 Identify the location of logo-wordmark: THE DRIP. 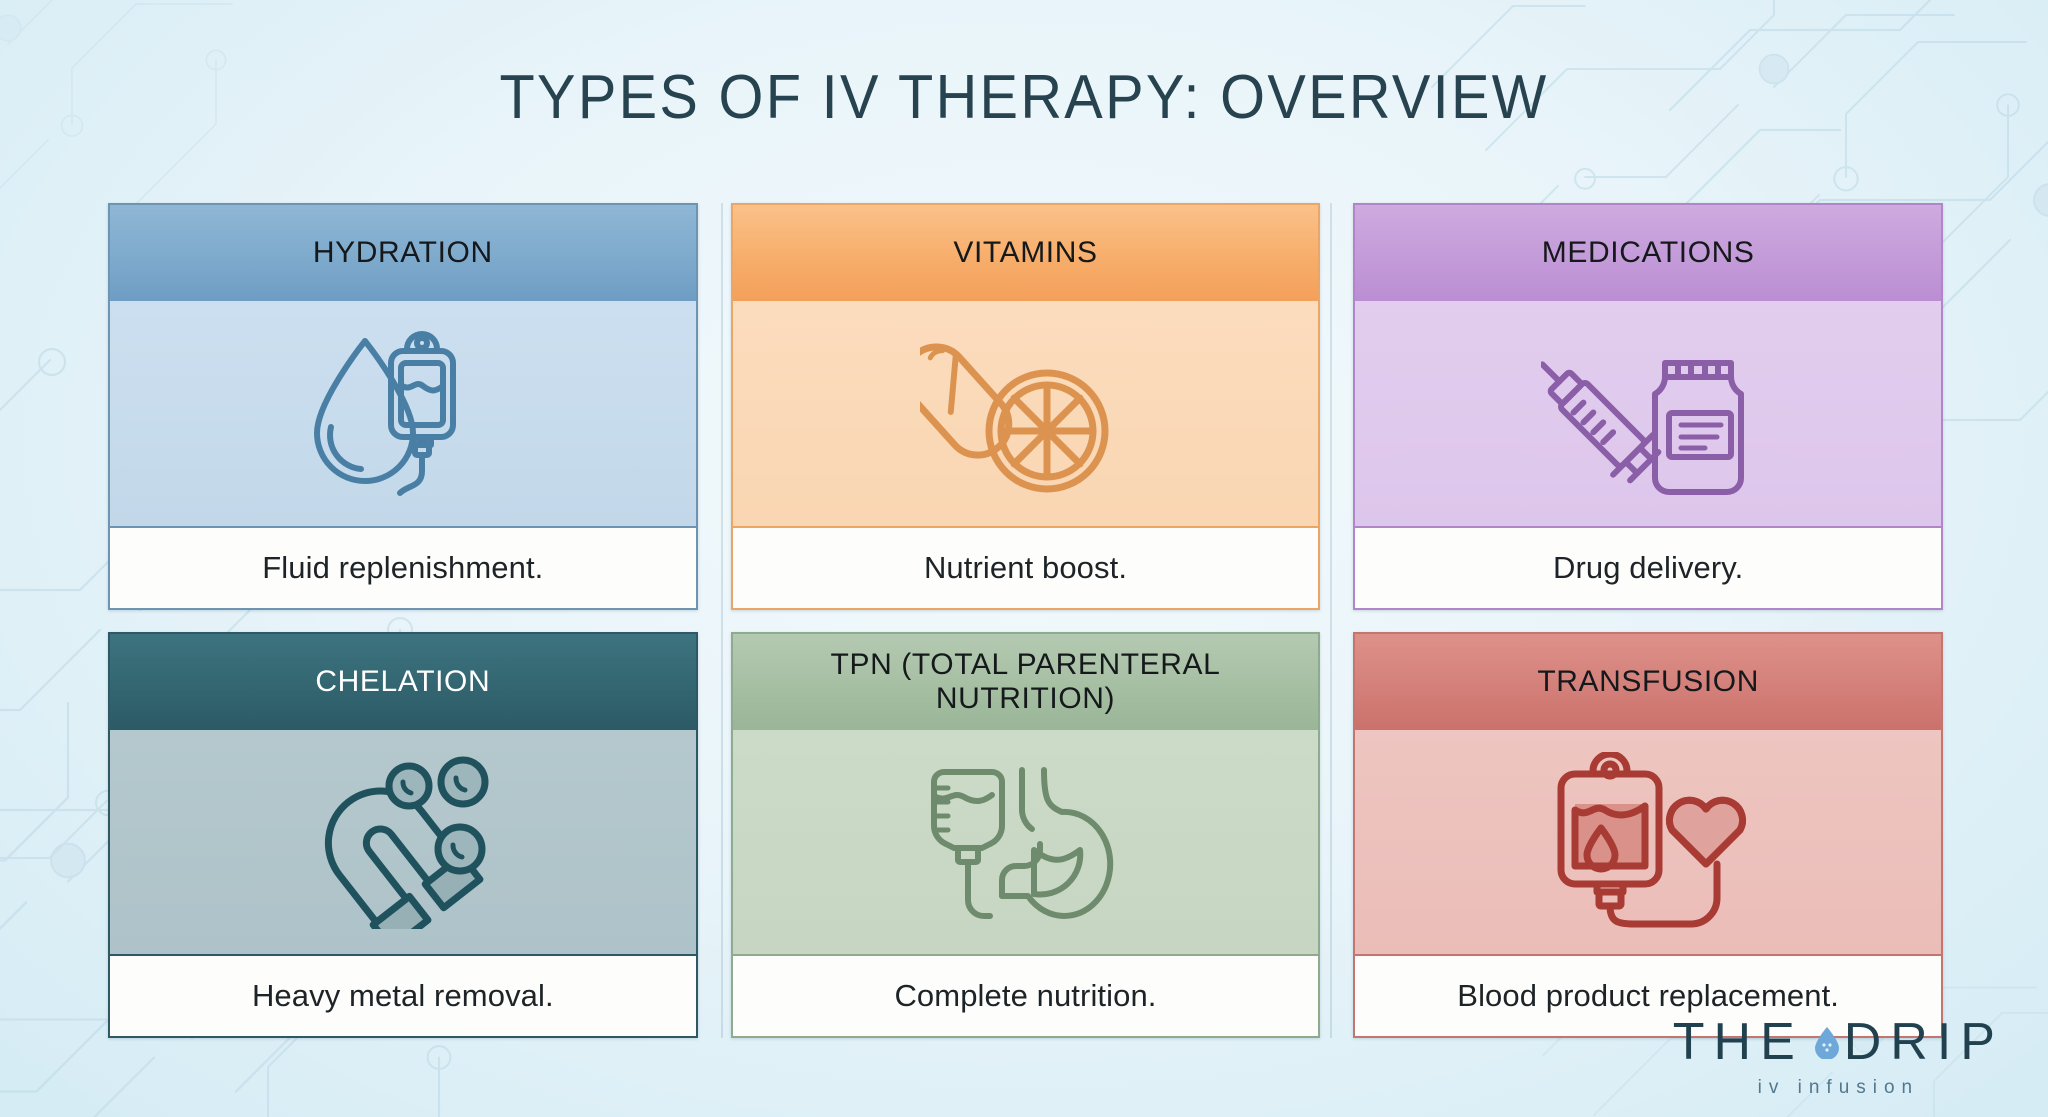
(1838, 1042).